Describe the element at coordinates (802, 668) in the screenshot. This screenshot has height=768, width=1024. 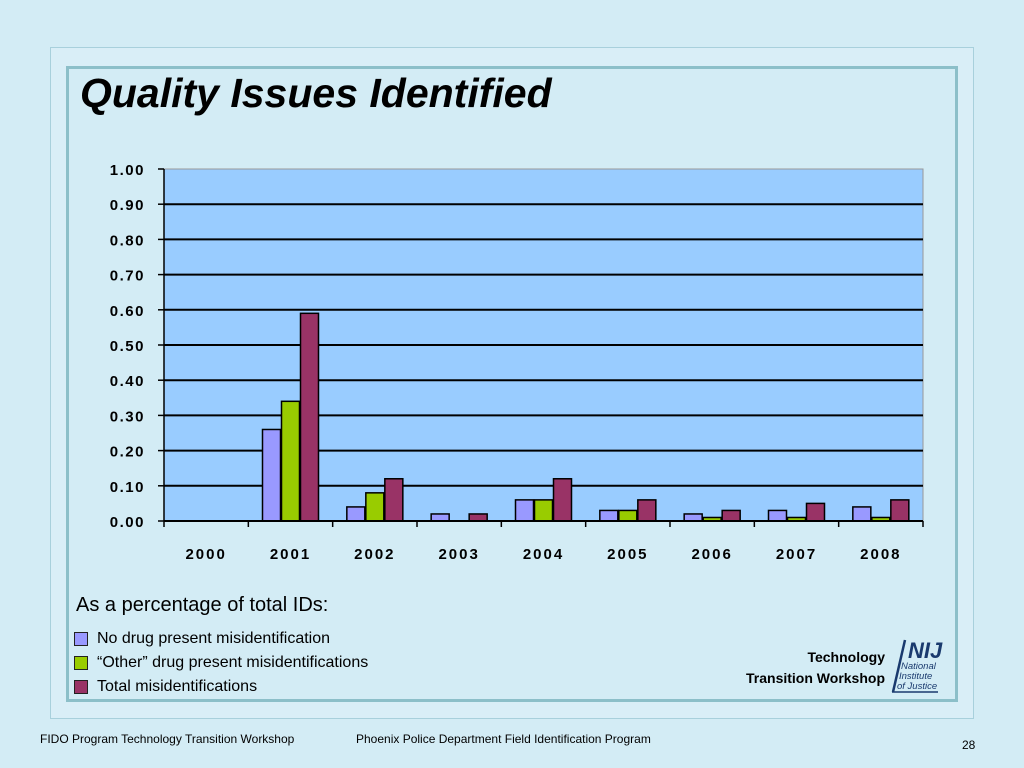
I see `tech-transition-text: Technology Transition Workshop` at that location.